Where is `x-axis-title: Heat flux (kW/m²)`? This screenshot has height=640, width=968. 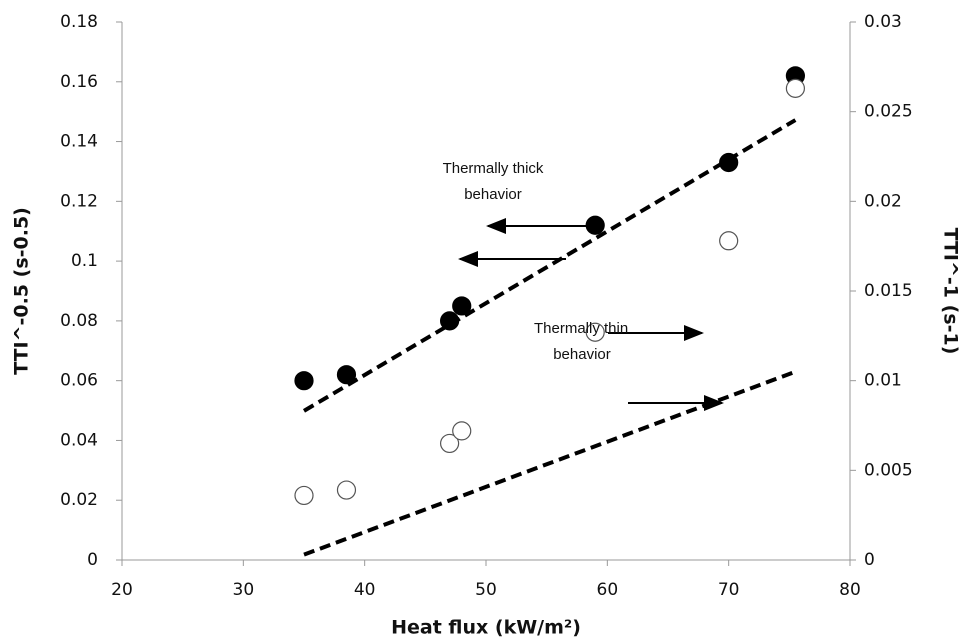
x-axis-title: Heat flux (kW/m²) is located at coordinates (486, 628).